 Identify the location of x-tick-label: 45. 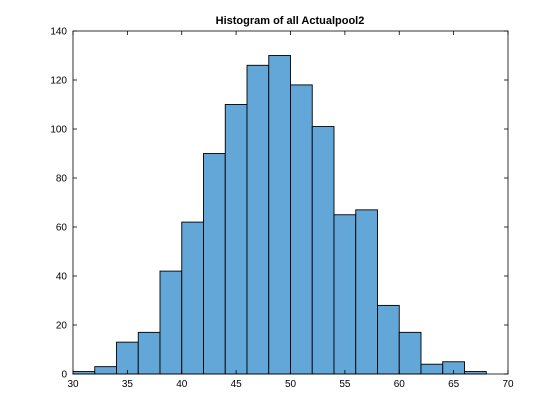
(237, 384).